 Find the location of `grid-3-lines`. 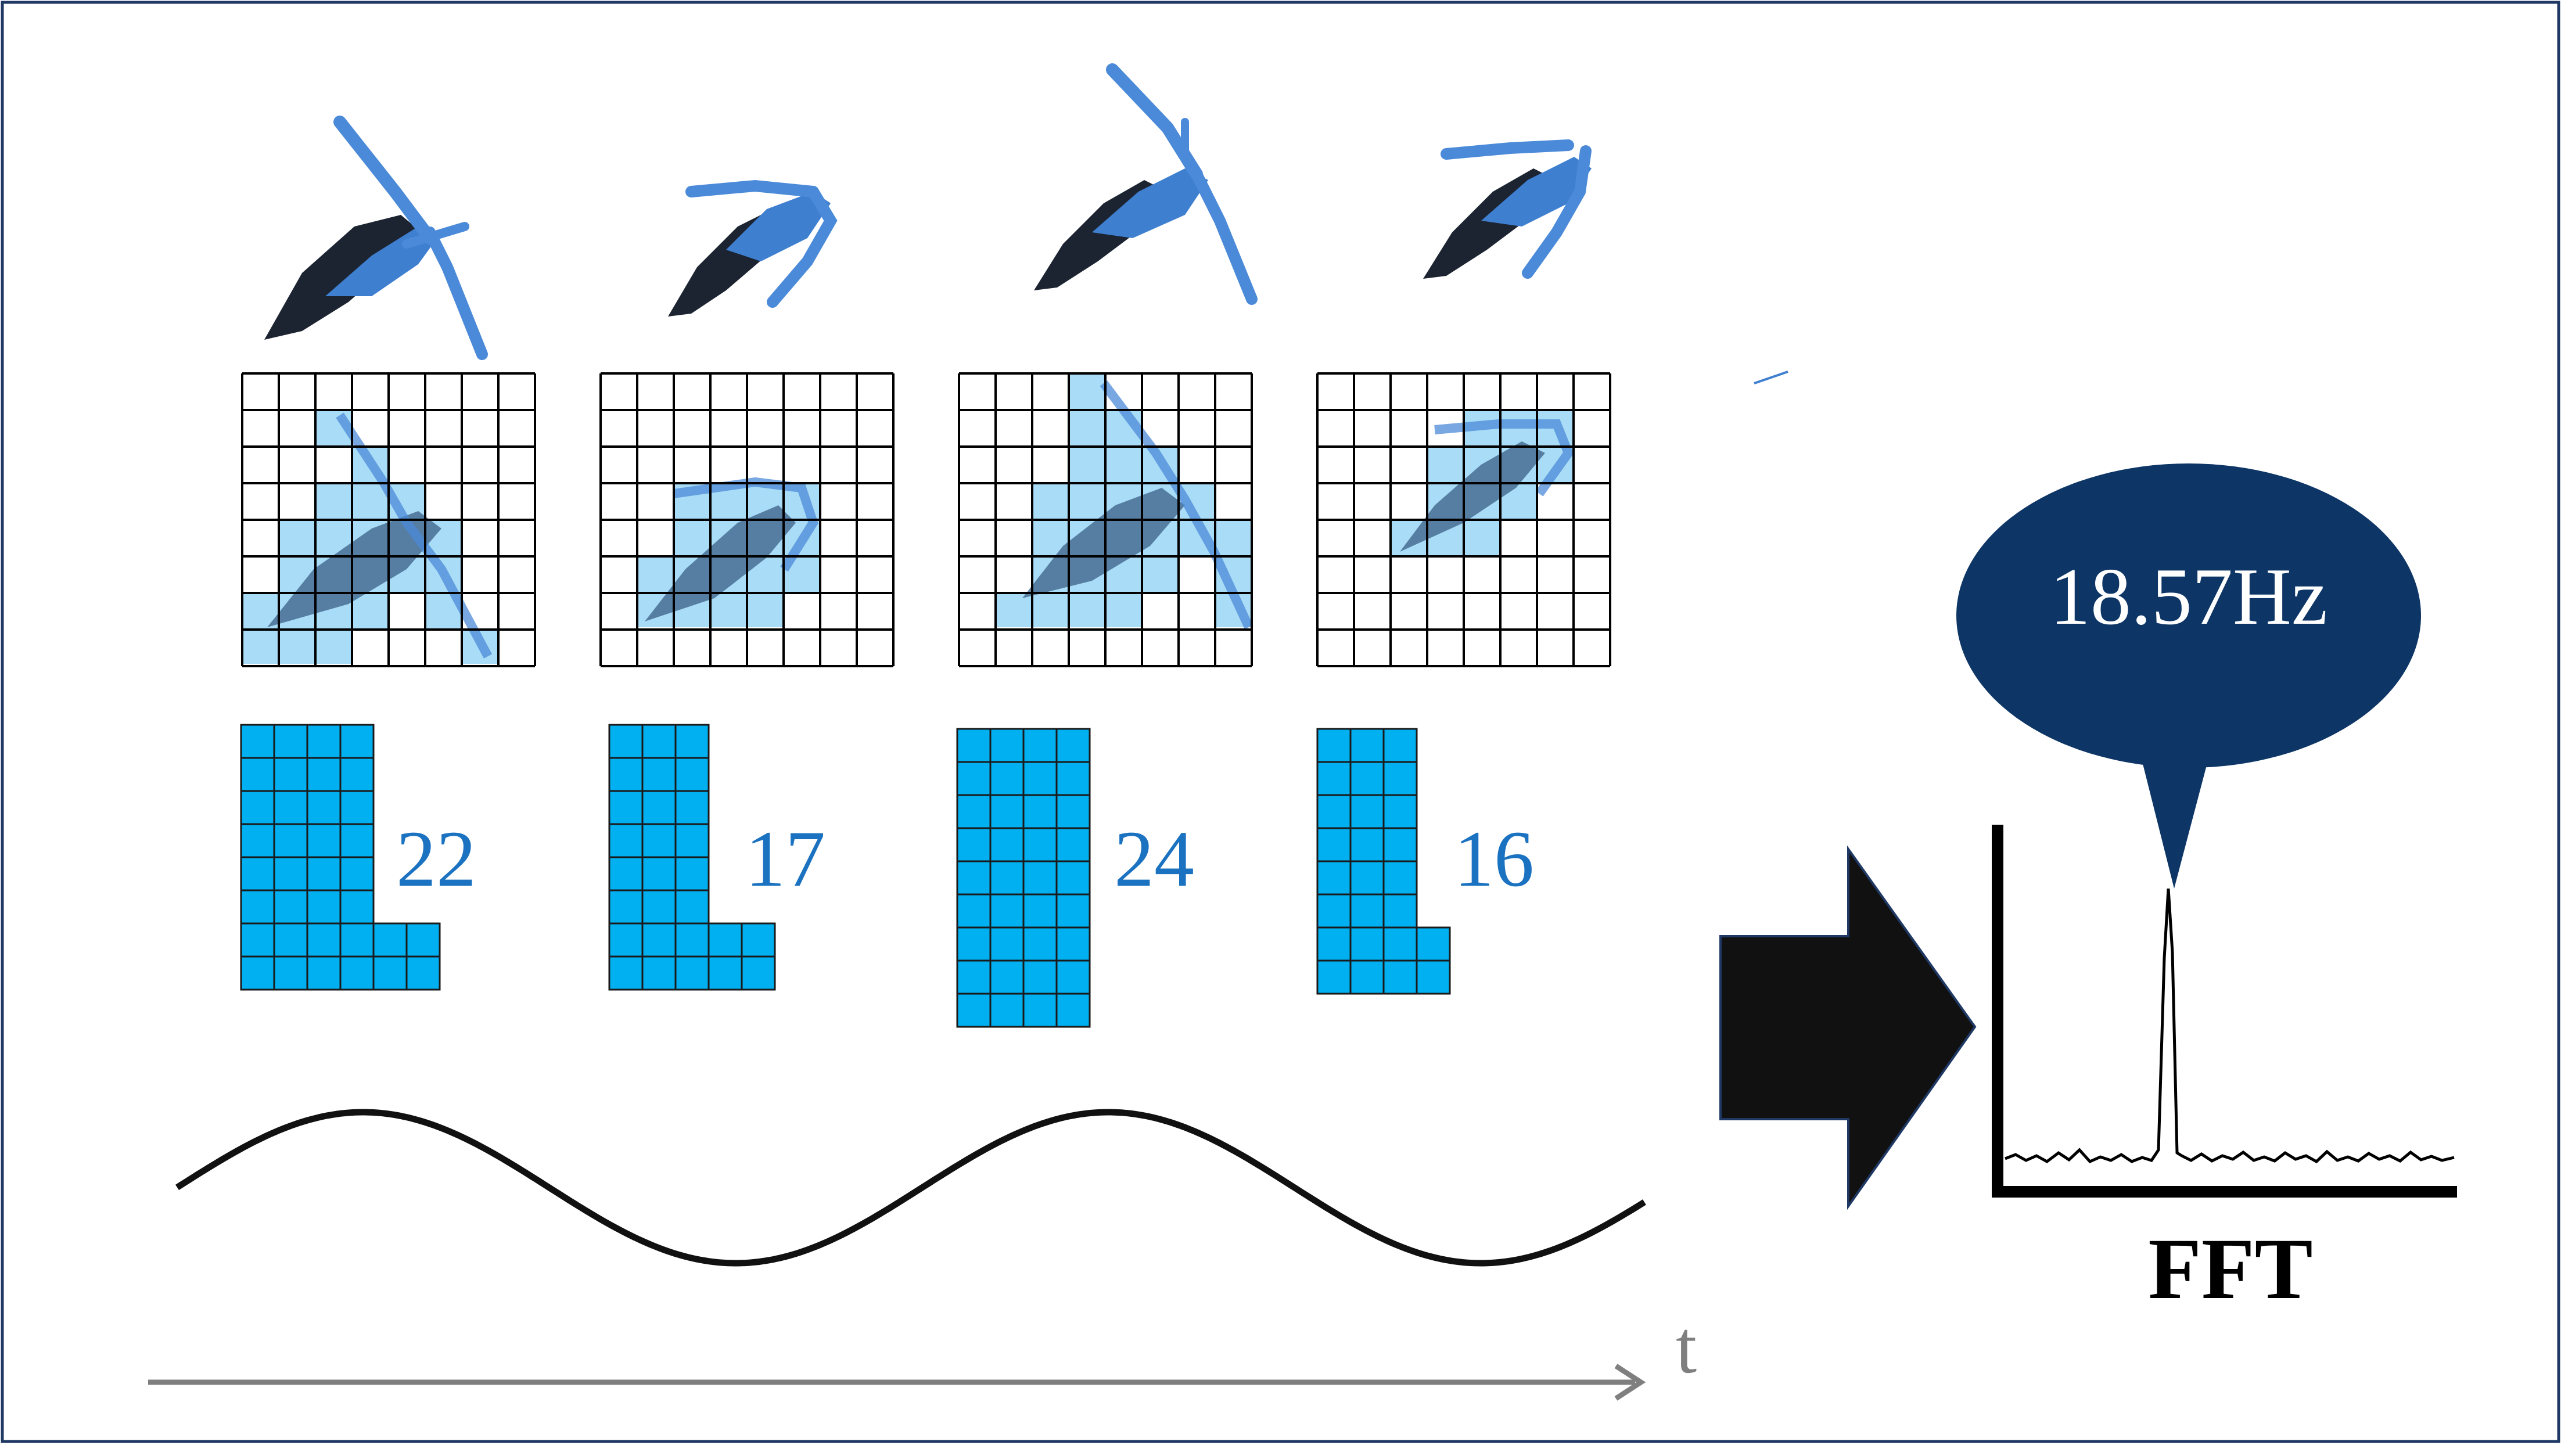

grid-3-lines is located at coordinates (1106, 519).